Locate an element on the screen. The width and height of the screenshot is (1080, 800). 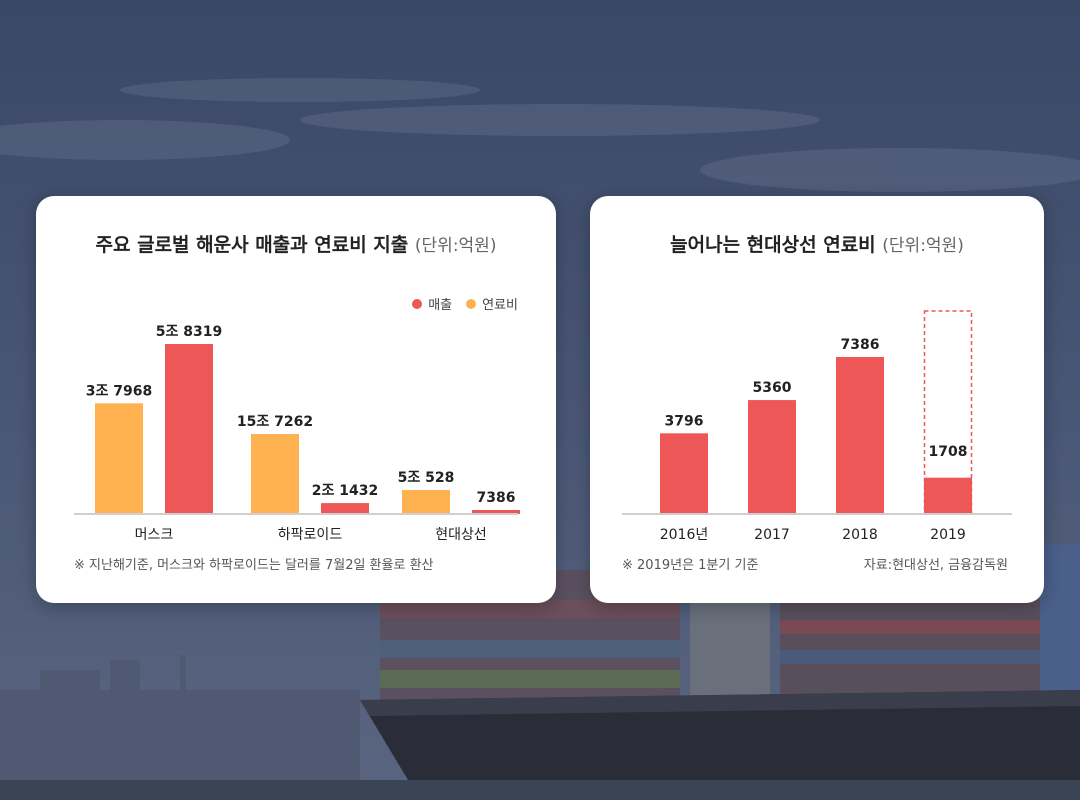
data-label: 5360 is located at coordinates (772, 388).